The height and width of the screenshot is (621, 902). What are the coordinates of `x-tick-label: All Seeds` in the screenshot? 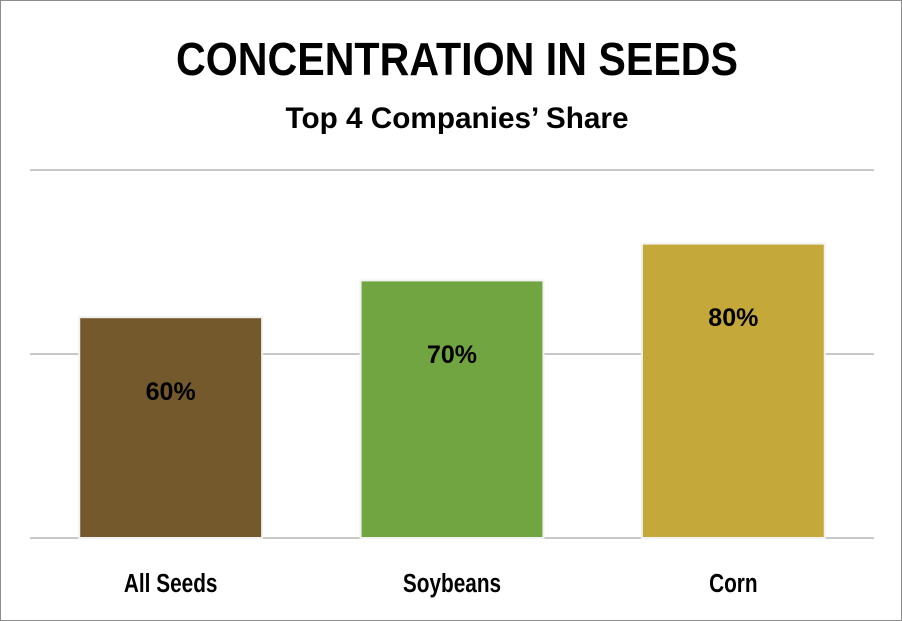 It's located at (171, 583).